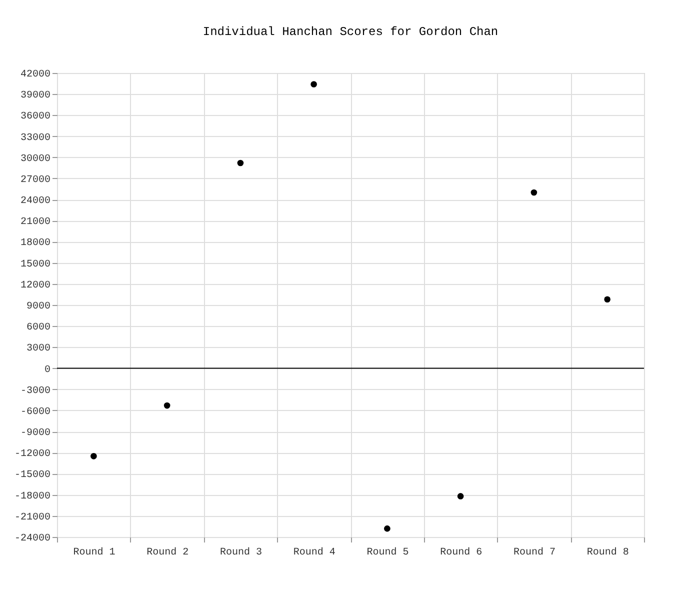  Describe the element at coordinates (47, 370) in the screenshot. I see `y-tick-label: 0` at that location.